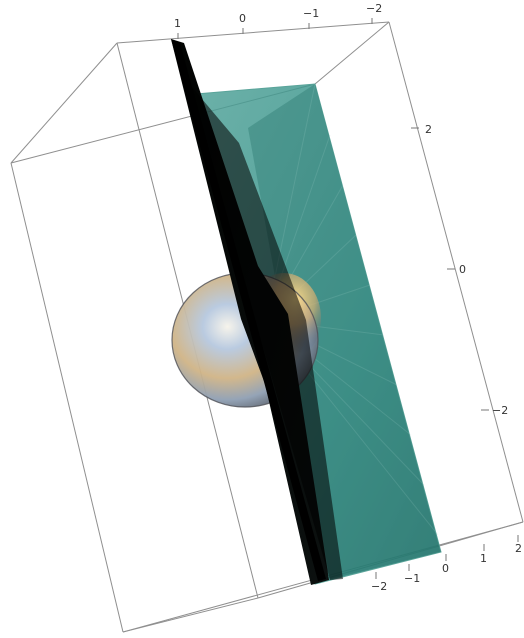  I want to click on right-axis-tick-label: 0, so click(462, 269).